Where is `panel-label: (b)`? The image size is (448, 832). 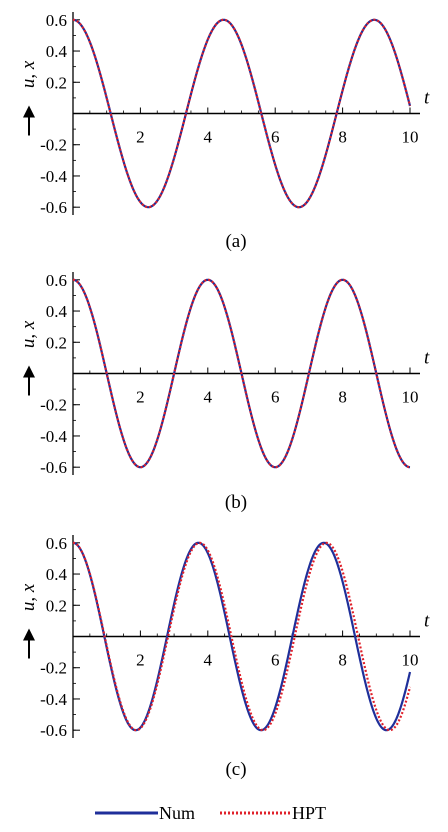
panel-label: (b) is located at coordinates (236, 502).